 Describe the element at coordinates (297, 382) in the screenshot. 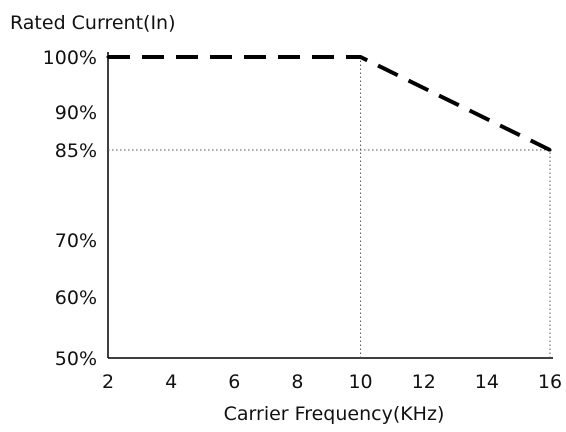

I see `x-tick-label-8: 8` at that location.